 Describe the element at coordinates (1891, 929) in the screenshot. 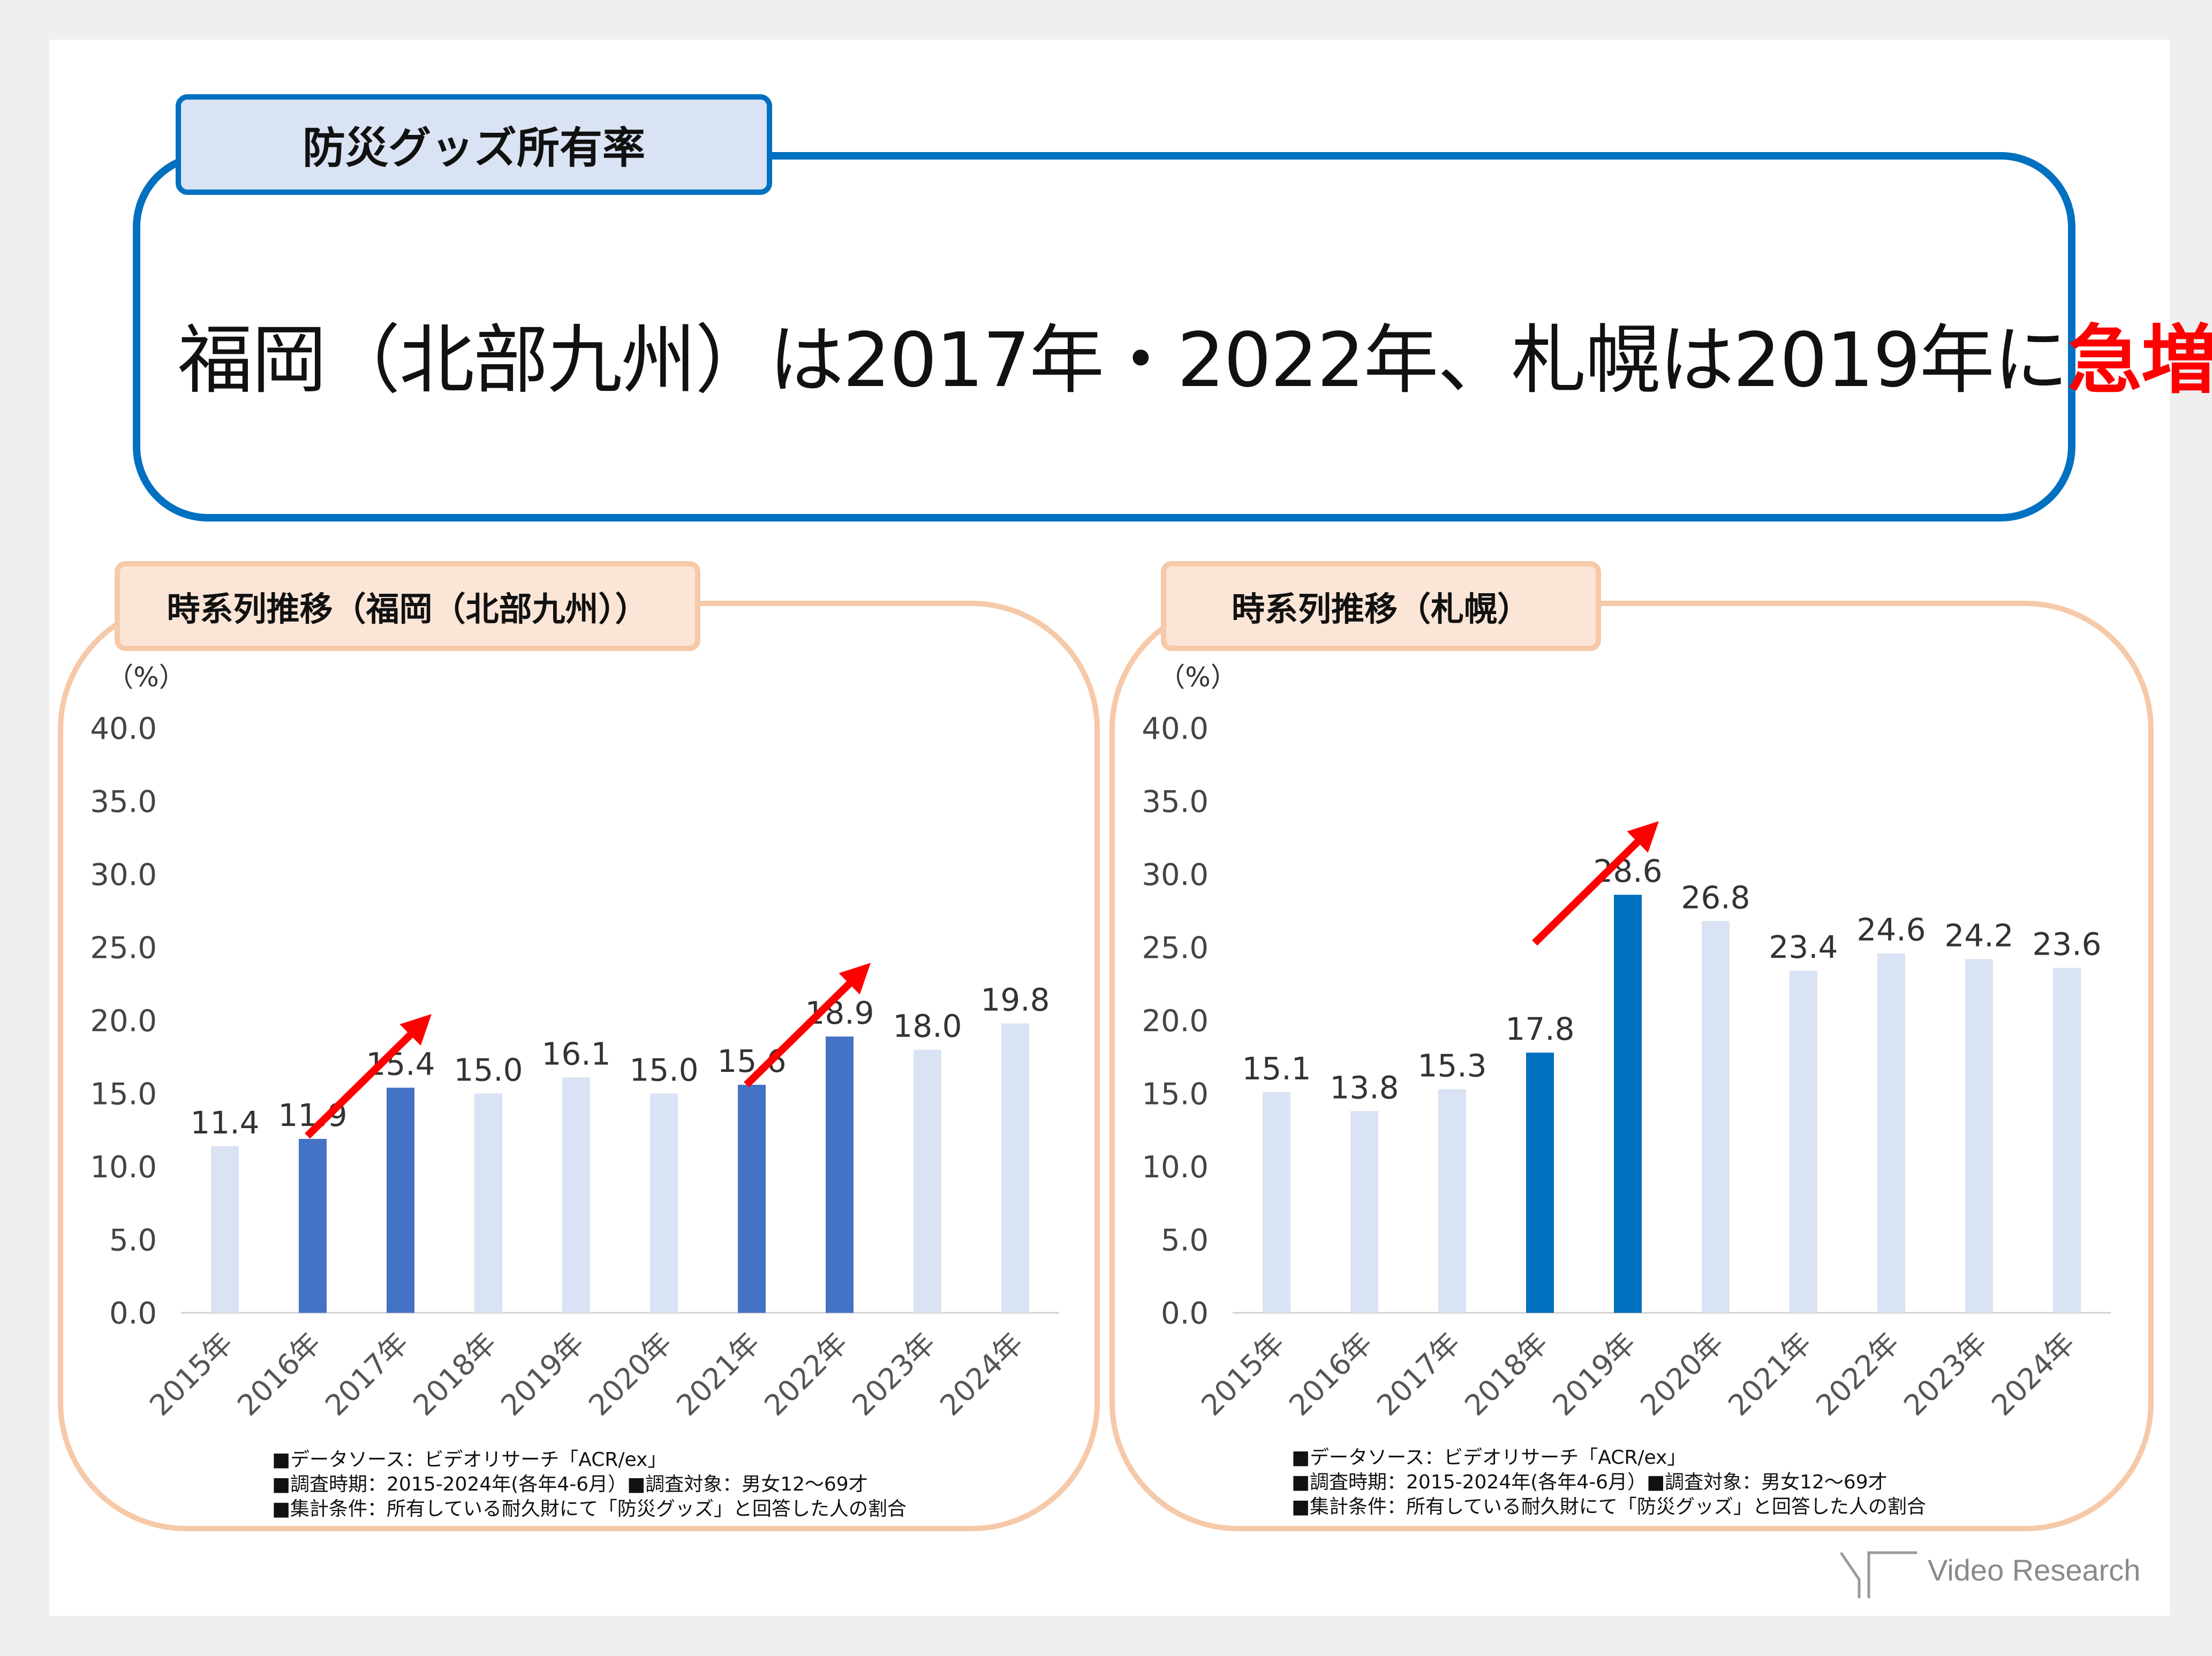

I see `data-label: 24.6` at that location.